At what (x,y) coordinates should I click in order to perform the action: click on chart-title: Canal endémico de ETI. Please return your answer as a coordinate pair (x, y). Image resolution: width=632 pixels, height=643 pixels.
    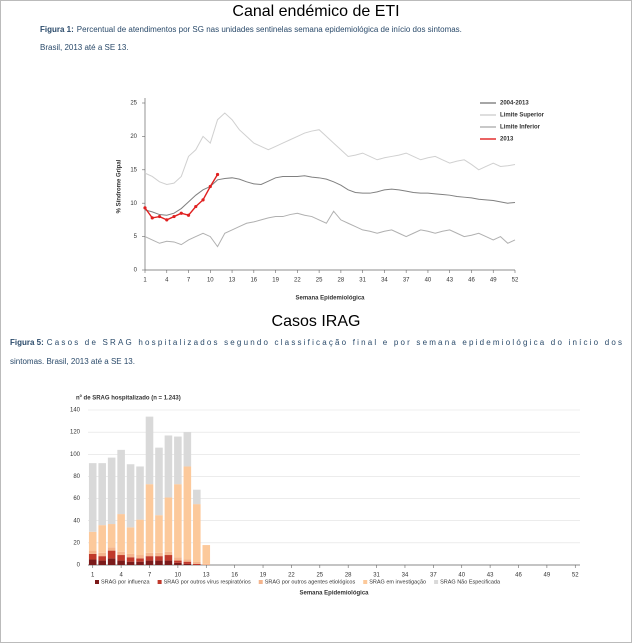
    Looking at the image, I should click on (315, 11).